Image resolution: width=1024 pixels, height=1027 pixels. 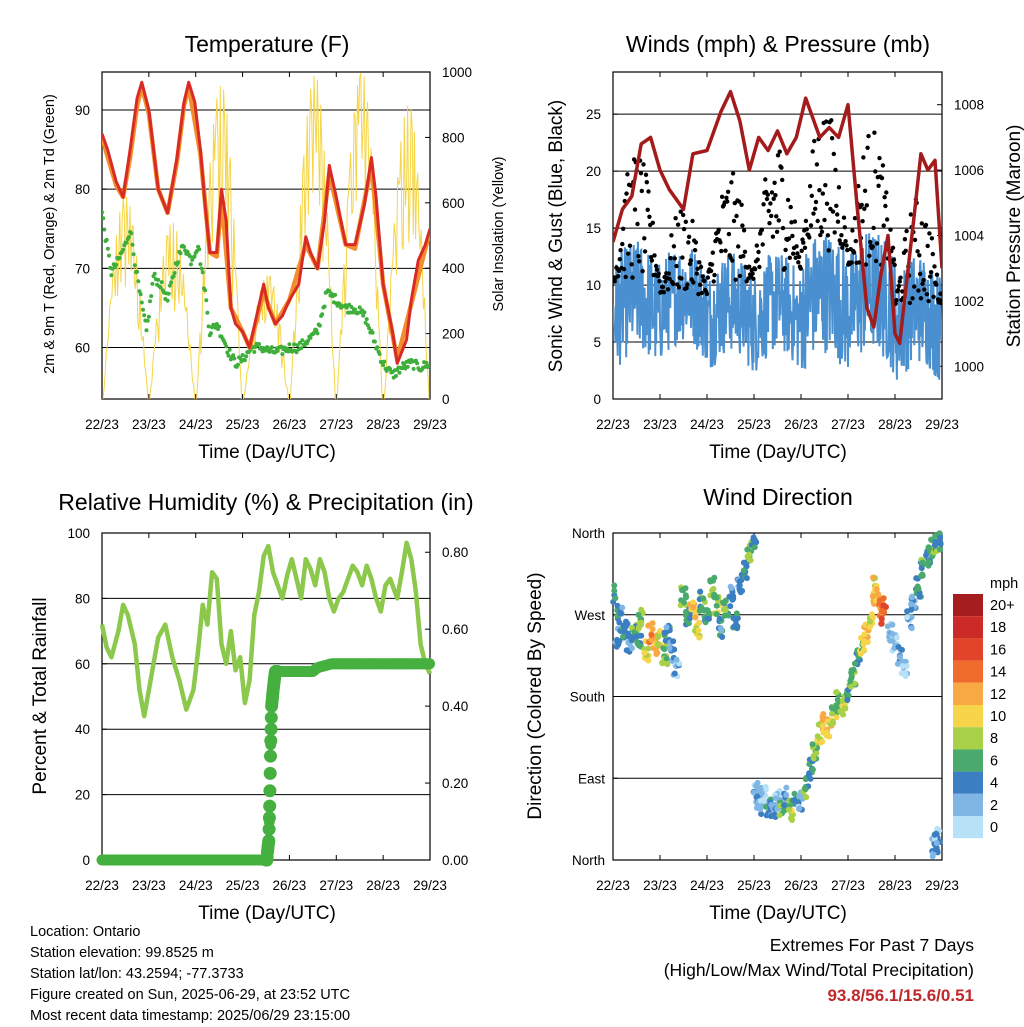 I want to click on winds-title: Winds (mph) & Pressure (mb), so click(x=778, y=44).